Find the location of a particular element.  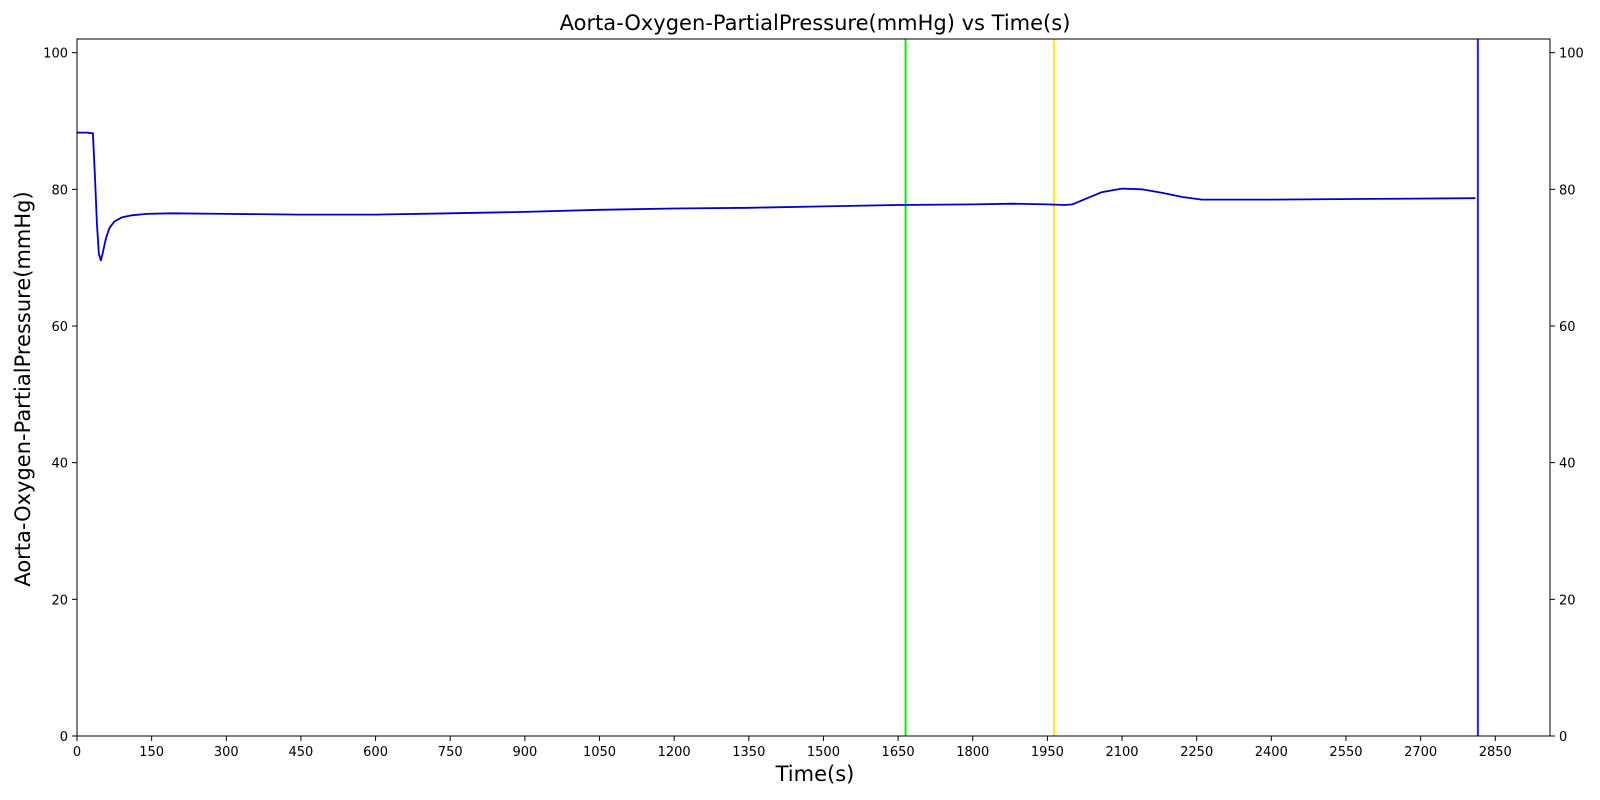

x-tick-label: 2850 is located at coordinates (1495, 752).